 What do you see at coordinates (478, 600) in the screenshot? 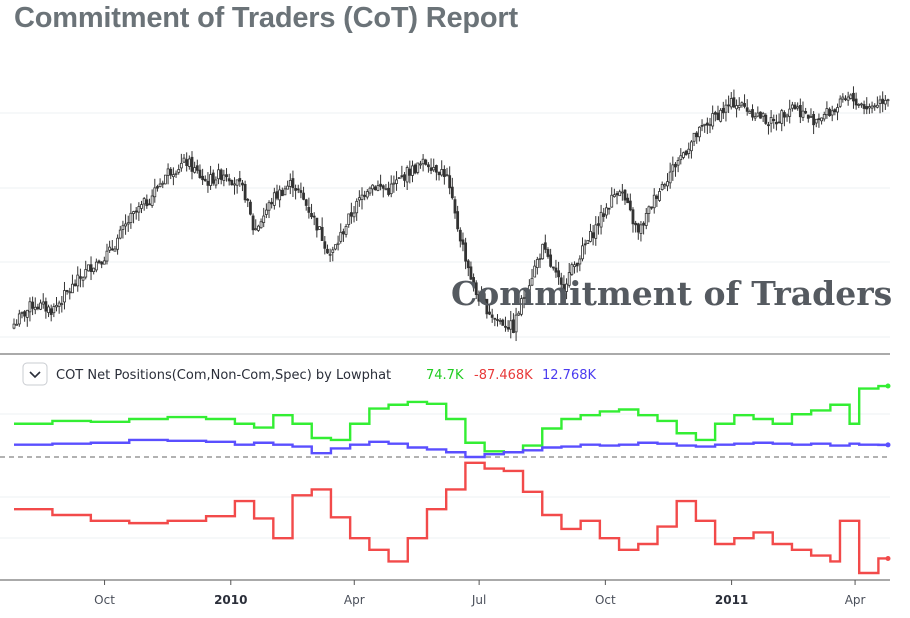
I see `x-tick-label: Jul` at bounding box center [478, 600].